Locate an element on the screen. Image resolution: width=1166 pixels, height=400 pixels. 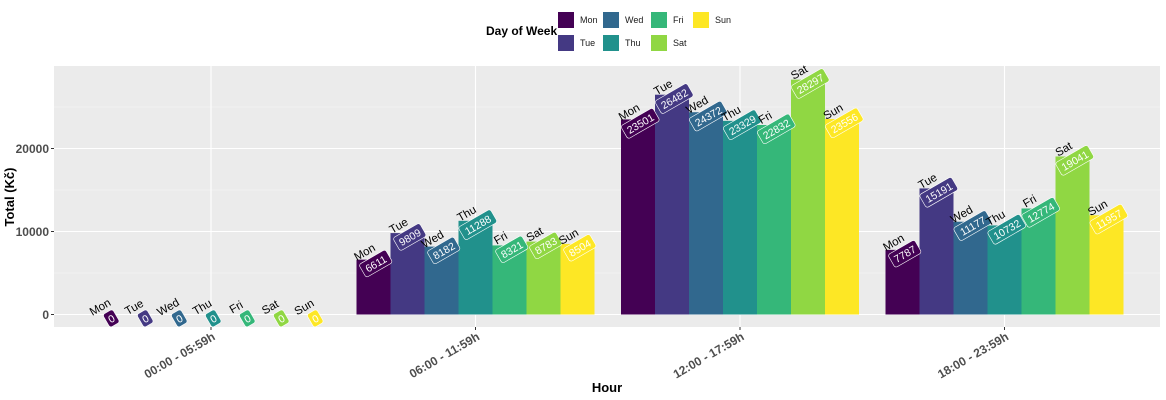
bar-tue-18-00-23-59h is located at coordinates (936, 251).